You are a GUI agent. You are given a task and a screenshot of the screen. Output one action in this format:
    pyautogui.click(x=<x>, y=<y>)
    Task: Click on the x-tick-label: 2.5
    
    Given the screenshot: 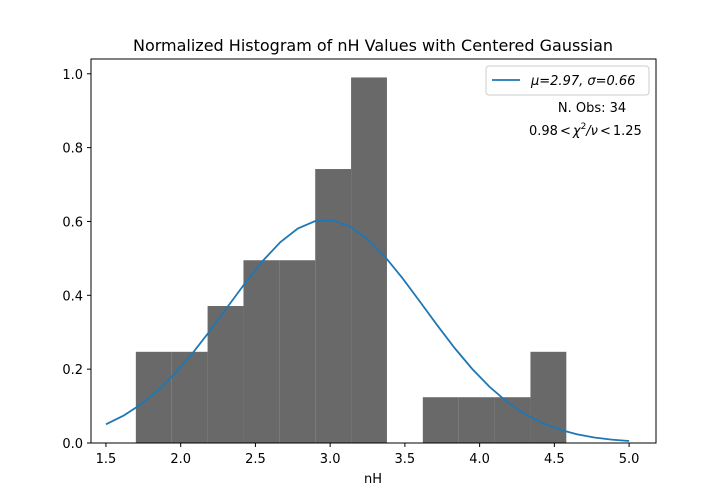 What is the action you would take?
    pyautogui.click(x=255, y=459)
    